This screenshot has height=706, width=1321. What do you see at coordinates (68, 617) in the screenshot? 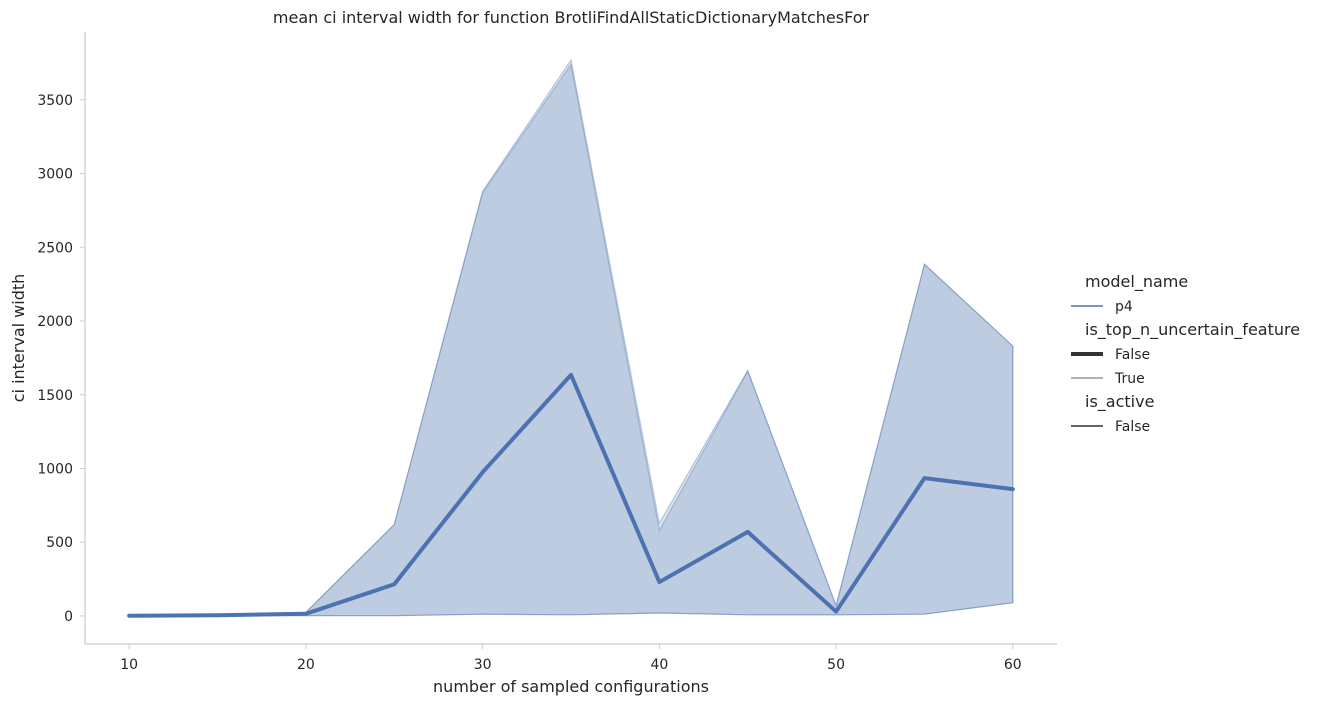
I see `y-tick-label: 0` at bounding box center [68, 617].